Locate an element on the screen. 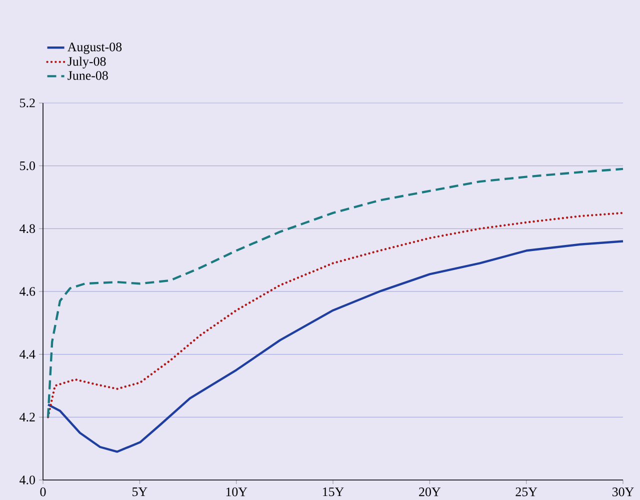 This screenshot has height=500, width=640. x-tick-label: 5Y is located at coordinates (140, 492).